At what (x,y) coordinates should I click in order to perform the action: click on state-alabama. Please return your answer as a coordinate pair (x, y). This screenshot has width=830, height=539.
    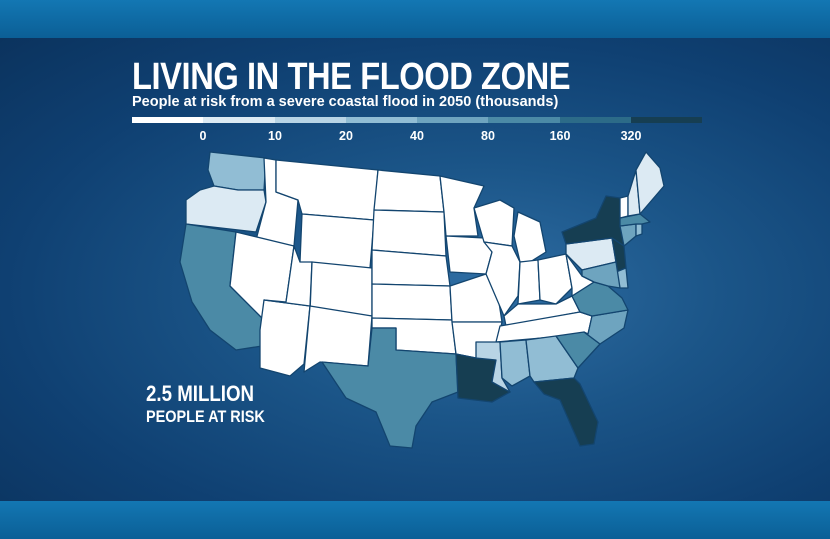
    Looking at the image, I should click on (515, 363).